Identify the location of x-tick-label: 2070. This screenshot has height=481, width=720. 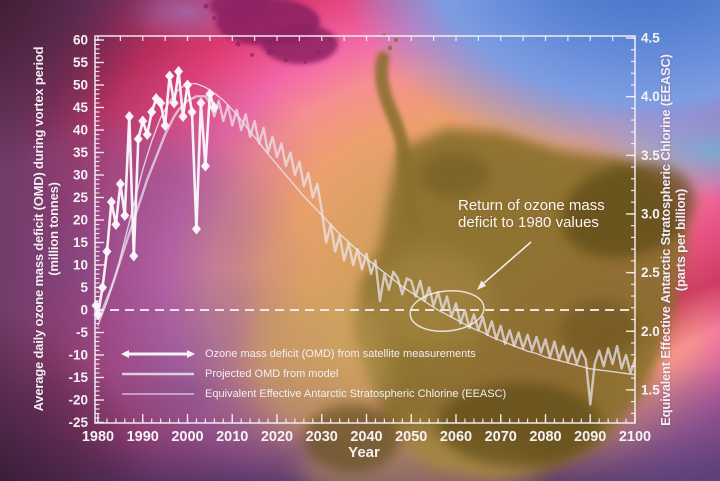
(501, 437).